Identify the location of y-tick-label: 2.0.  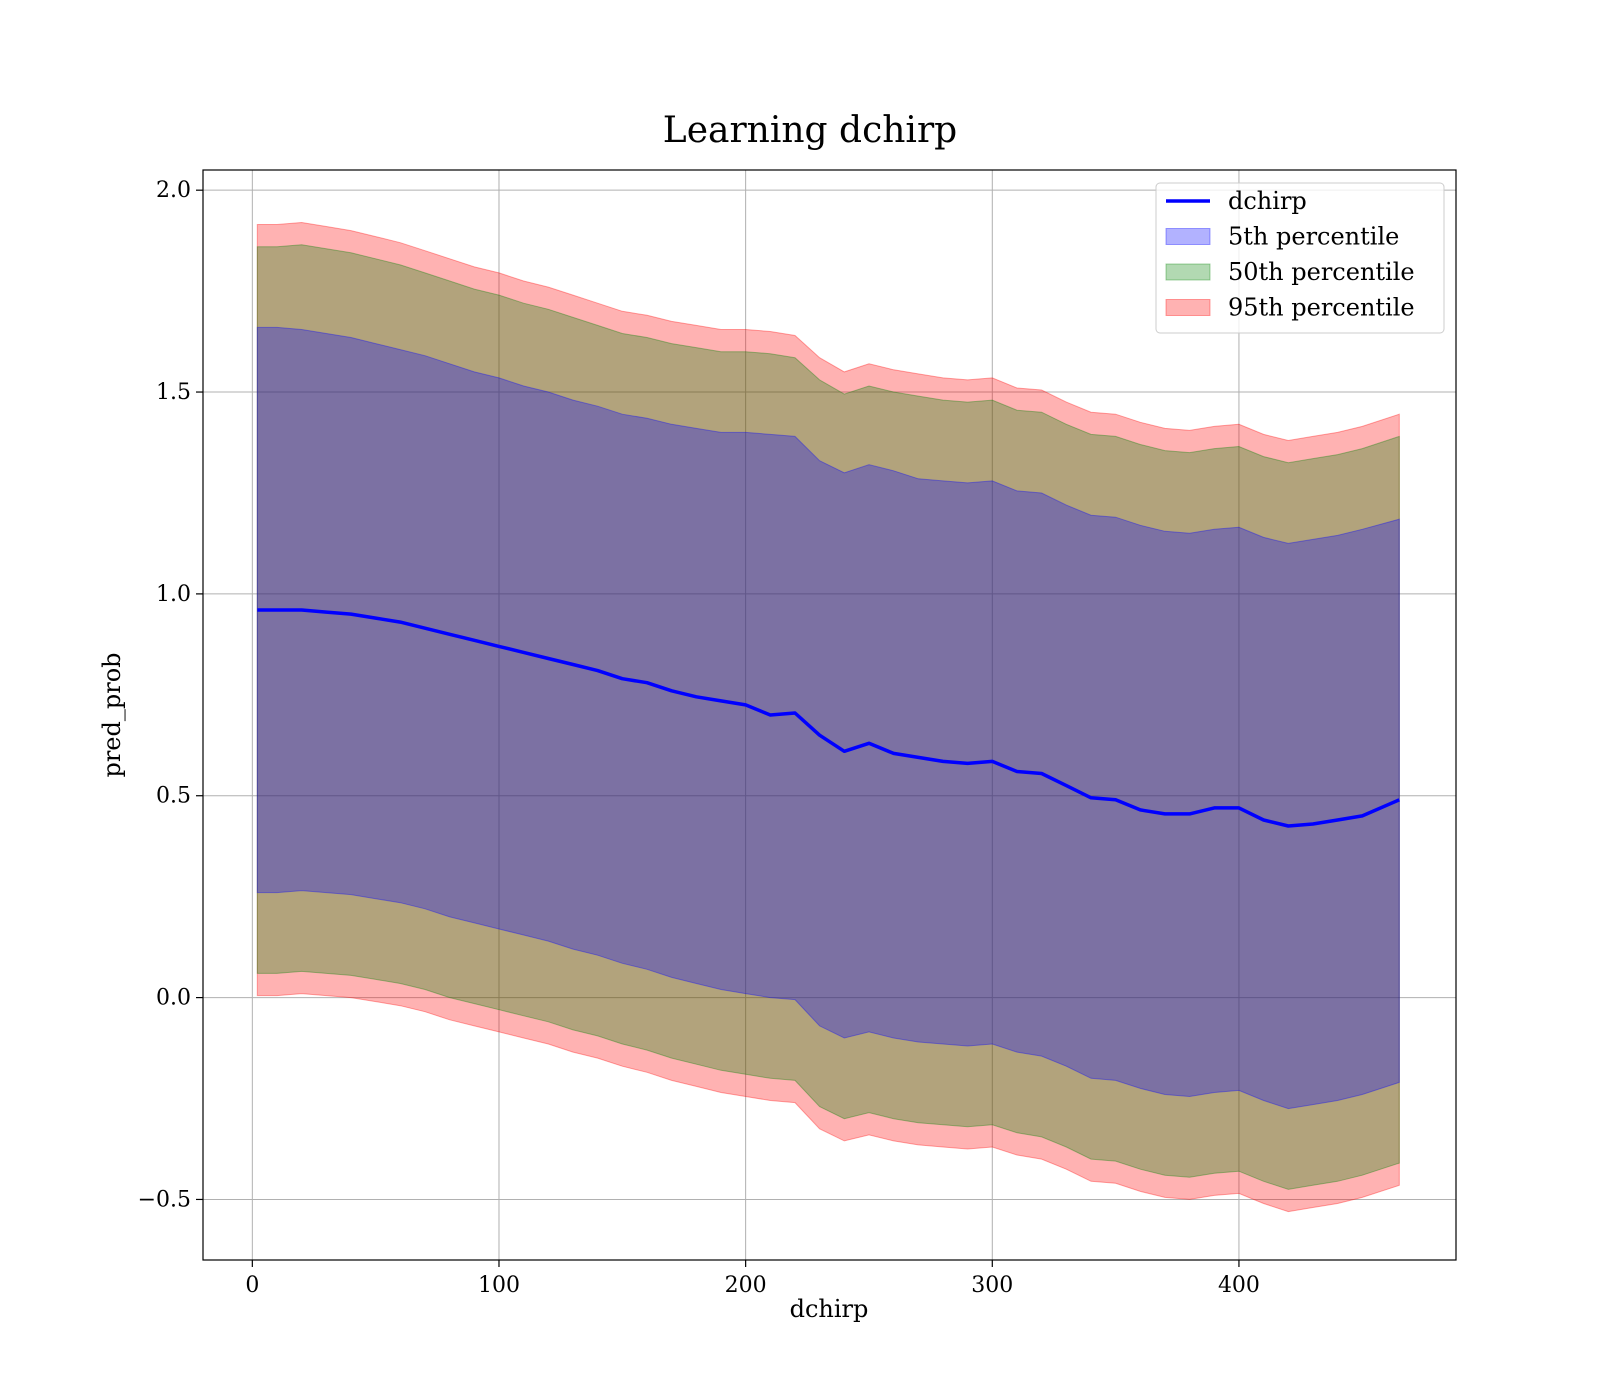
(173, 190).